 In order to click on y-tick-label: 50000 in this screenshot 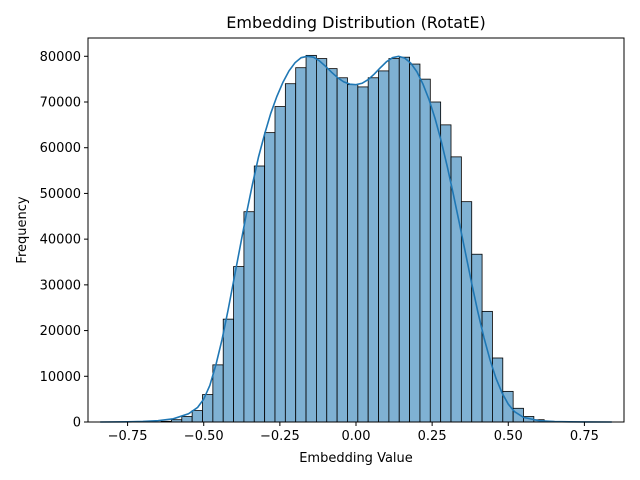, I will do `click(60, 194)`.